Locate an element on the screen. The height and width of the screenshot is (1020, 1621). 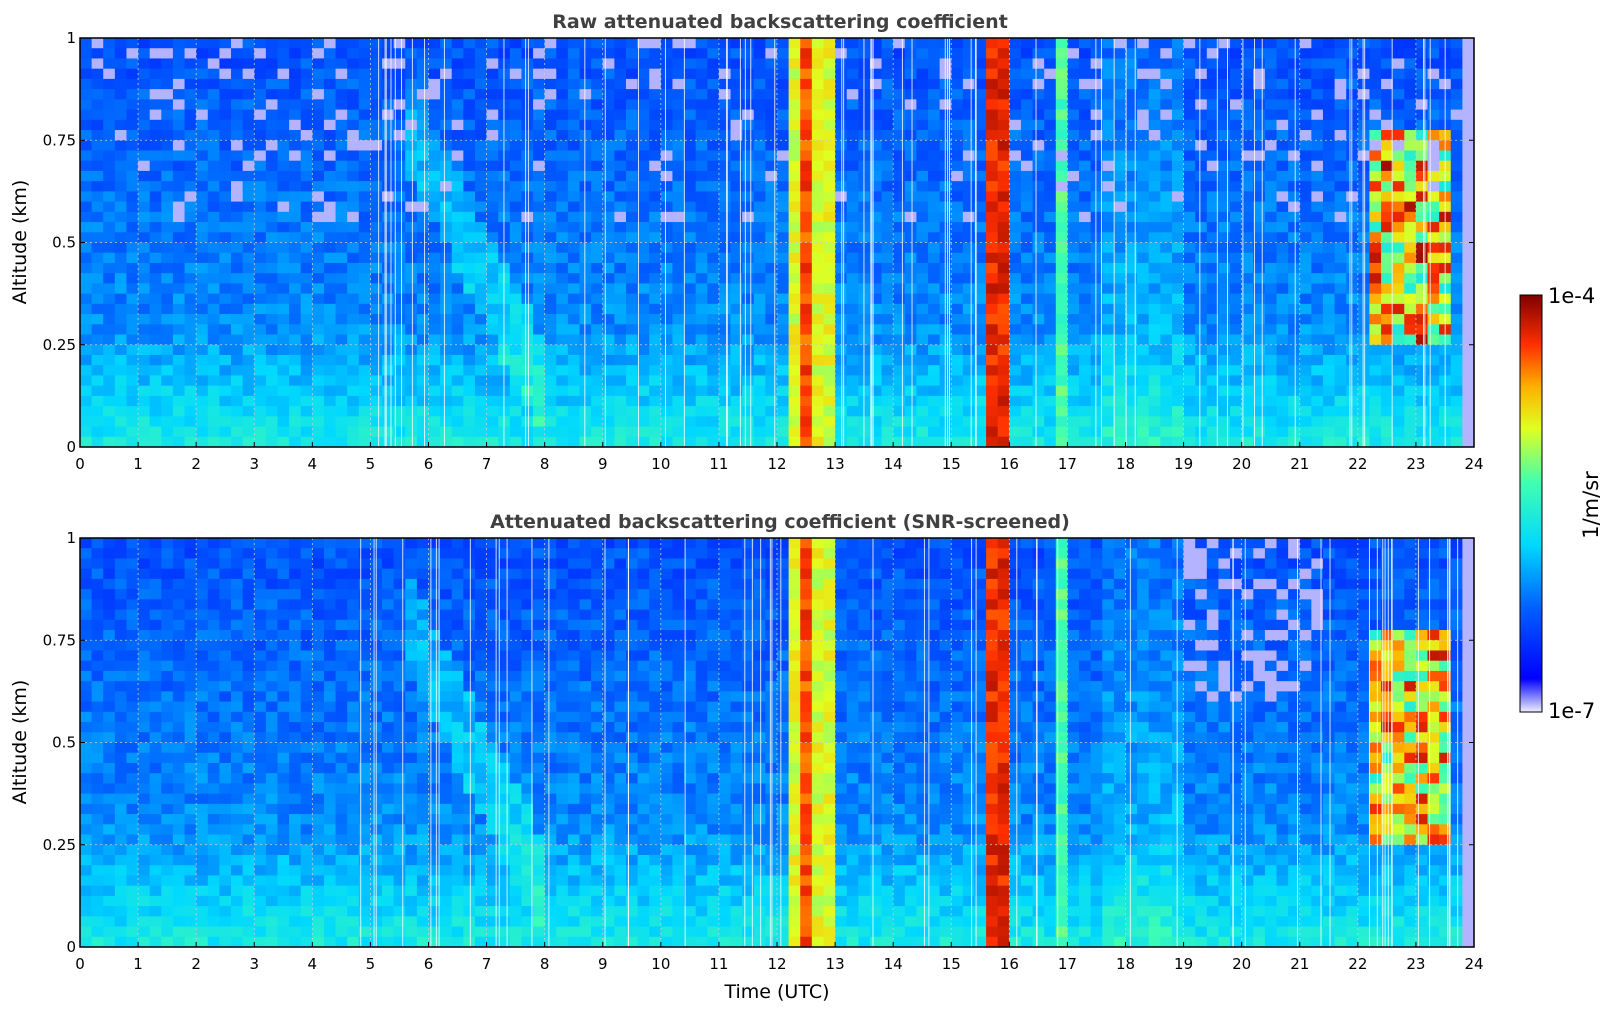
panel-raw-x-ticks: 0 1 2 3 4 5 6 7 8 9 10 11 12 13 14 15 16 17 18 19 20 21 22 23 24 is located at coordinates (779, 457).